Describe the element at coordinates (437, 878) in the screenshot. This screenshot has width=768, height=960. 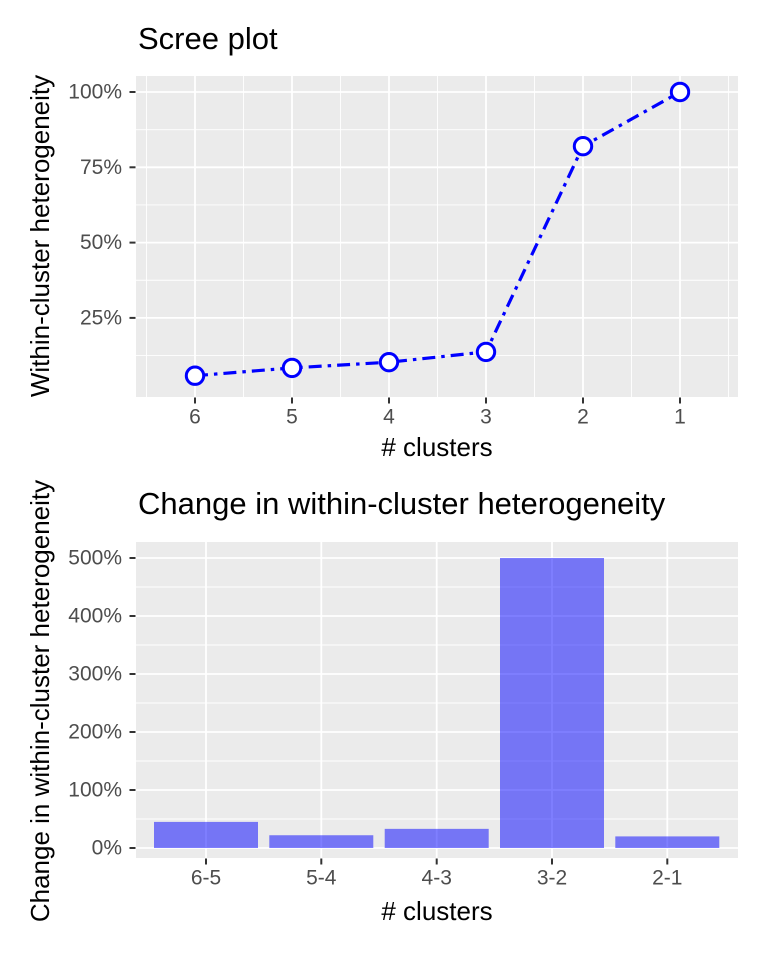
I see `x-tick-label: 4-3` at that location.